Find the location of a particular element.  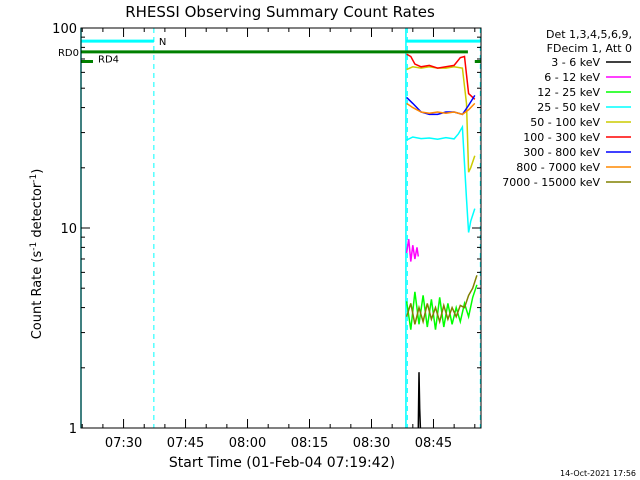

x-tick-label-4: 08:30 is located at coordinates (371, 443).